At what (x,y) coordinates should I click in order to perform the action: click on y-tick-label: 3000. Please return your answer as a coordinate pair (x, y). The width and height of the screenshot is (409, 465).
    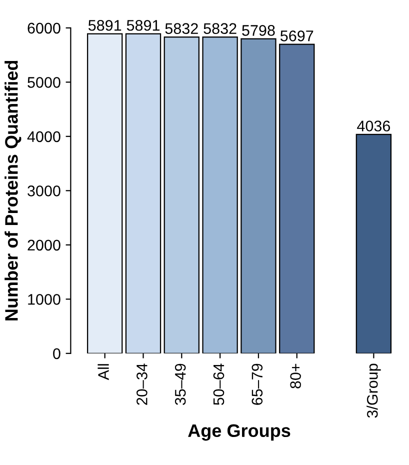
    Looking at the image, I should click on (44, 191).